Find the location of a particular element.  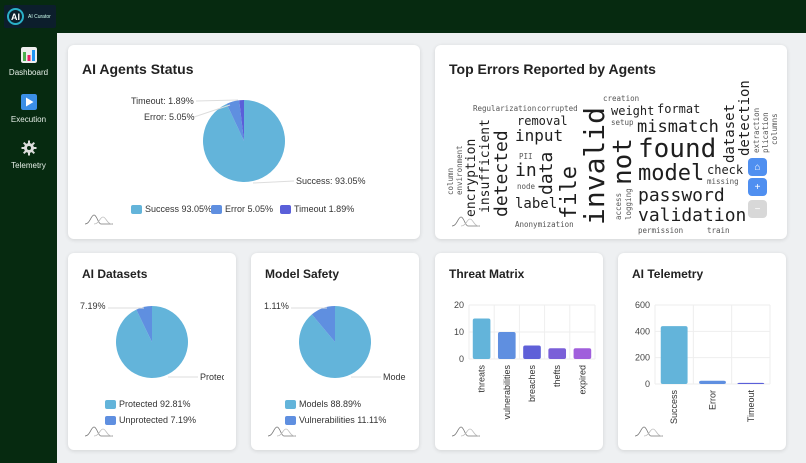

word-cloud-word: PII is located at coordinates (526, 156).